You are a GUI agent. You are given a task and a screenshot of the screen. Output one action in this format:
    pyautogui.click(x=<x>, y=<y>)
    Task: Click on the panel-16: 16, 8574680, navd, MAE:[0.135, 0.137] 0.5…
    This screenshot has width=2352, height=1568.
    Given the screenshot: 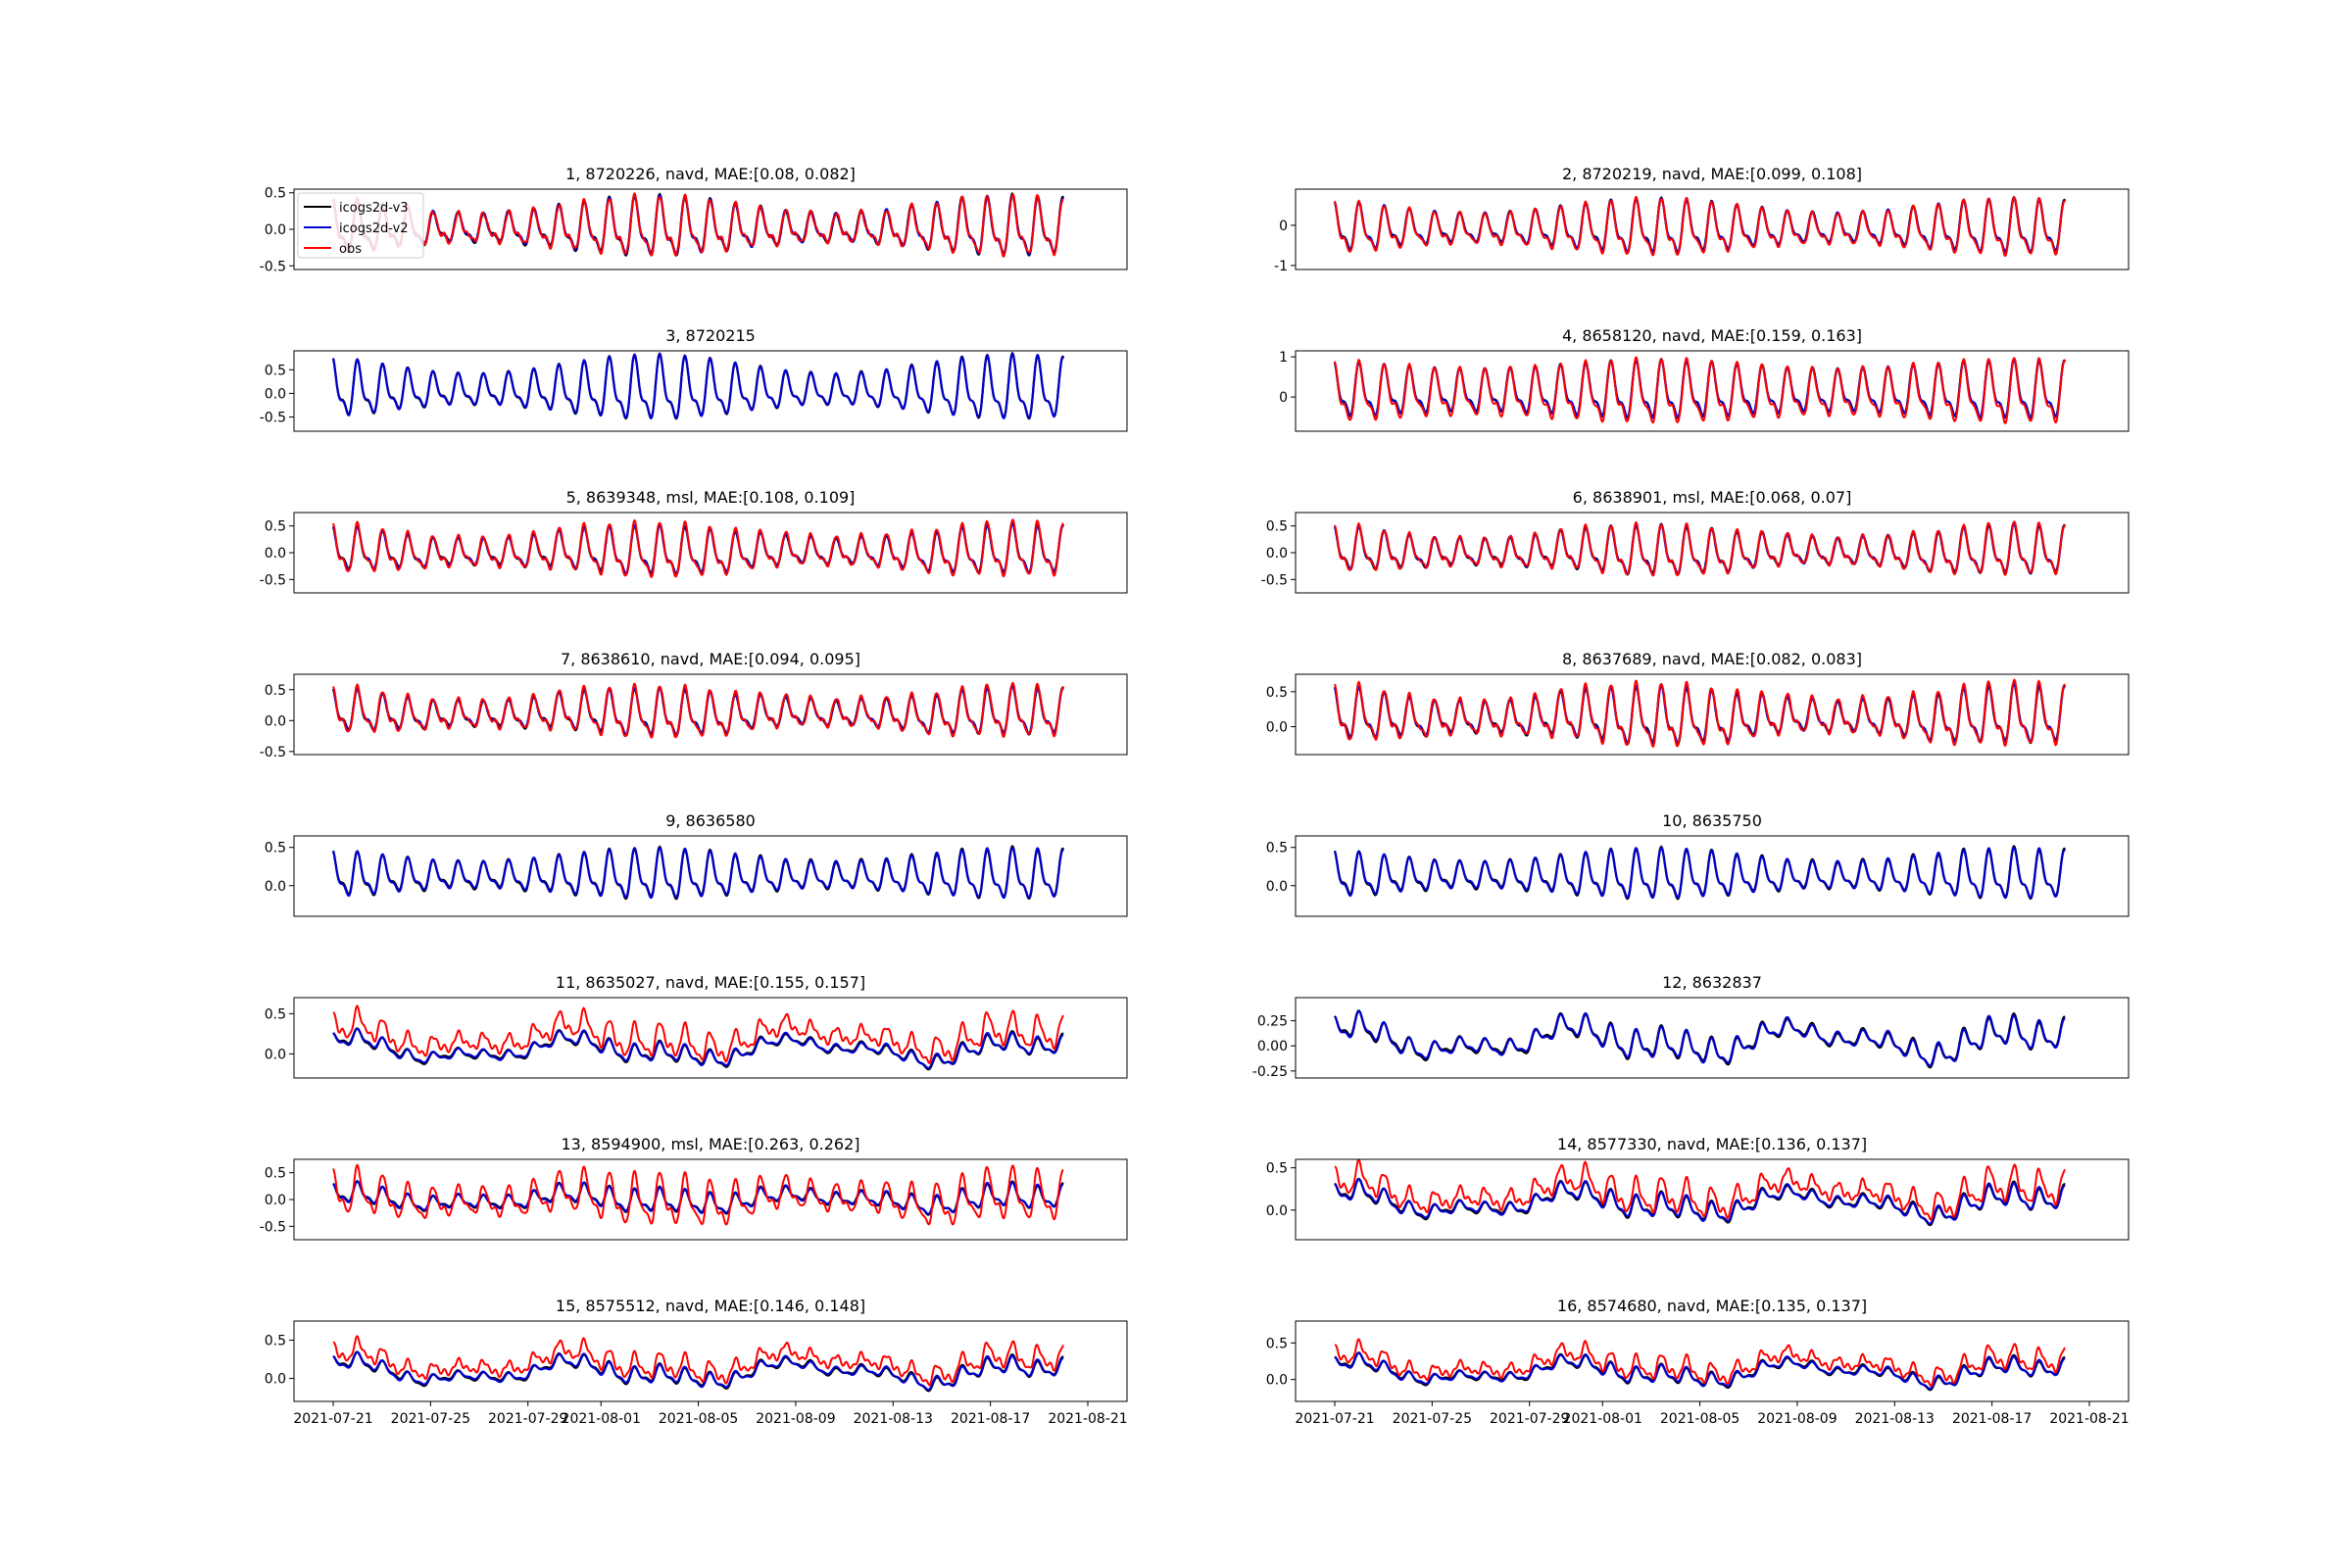 What is the action you would take?
    pyautogui.click(x=1698, y=1362)
    